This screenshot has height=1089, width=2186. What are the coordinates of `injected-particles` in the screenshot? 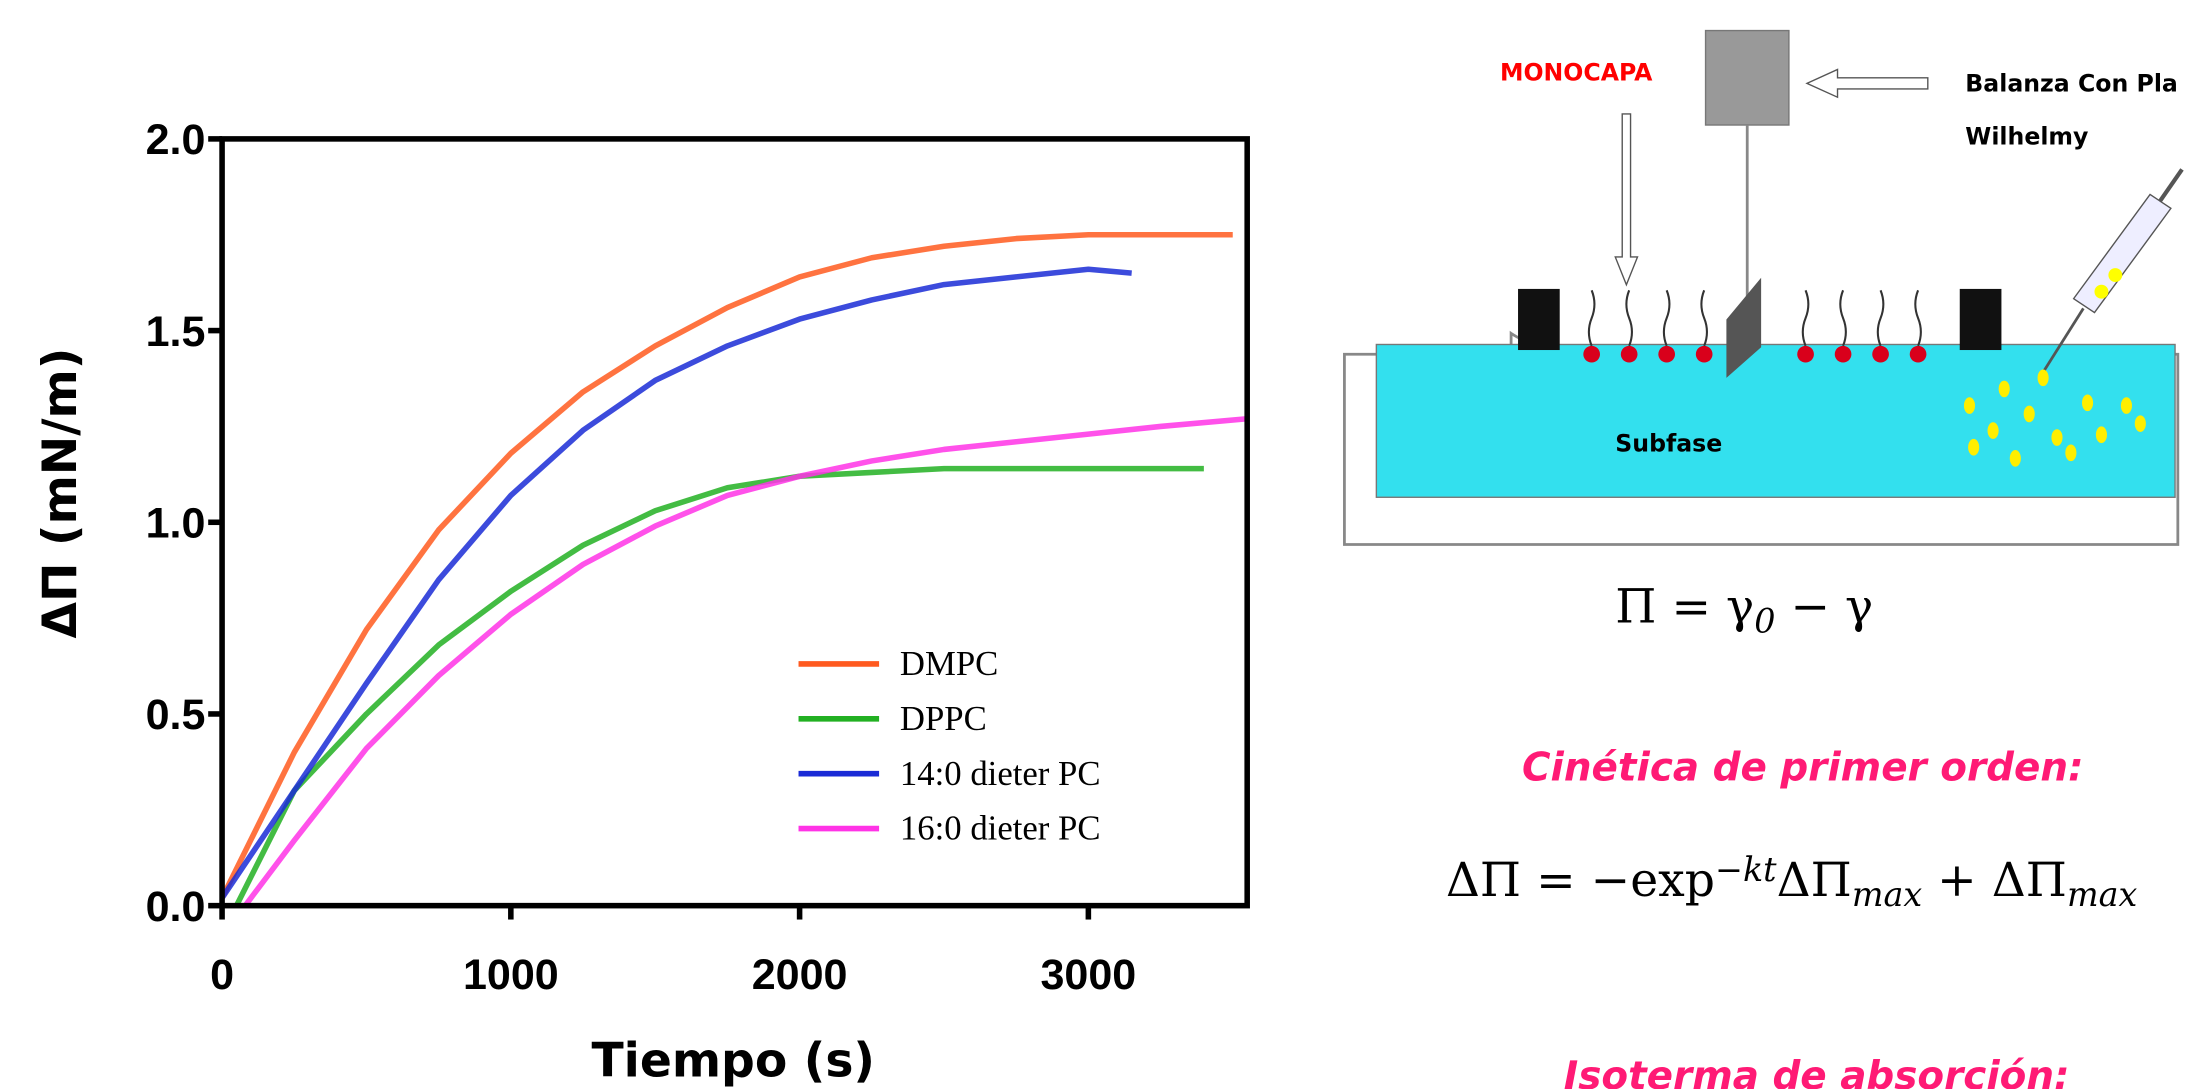 It's located at (2054, 418).